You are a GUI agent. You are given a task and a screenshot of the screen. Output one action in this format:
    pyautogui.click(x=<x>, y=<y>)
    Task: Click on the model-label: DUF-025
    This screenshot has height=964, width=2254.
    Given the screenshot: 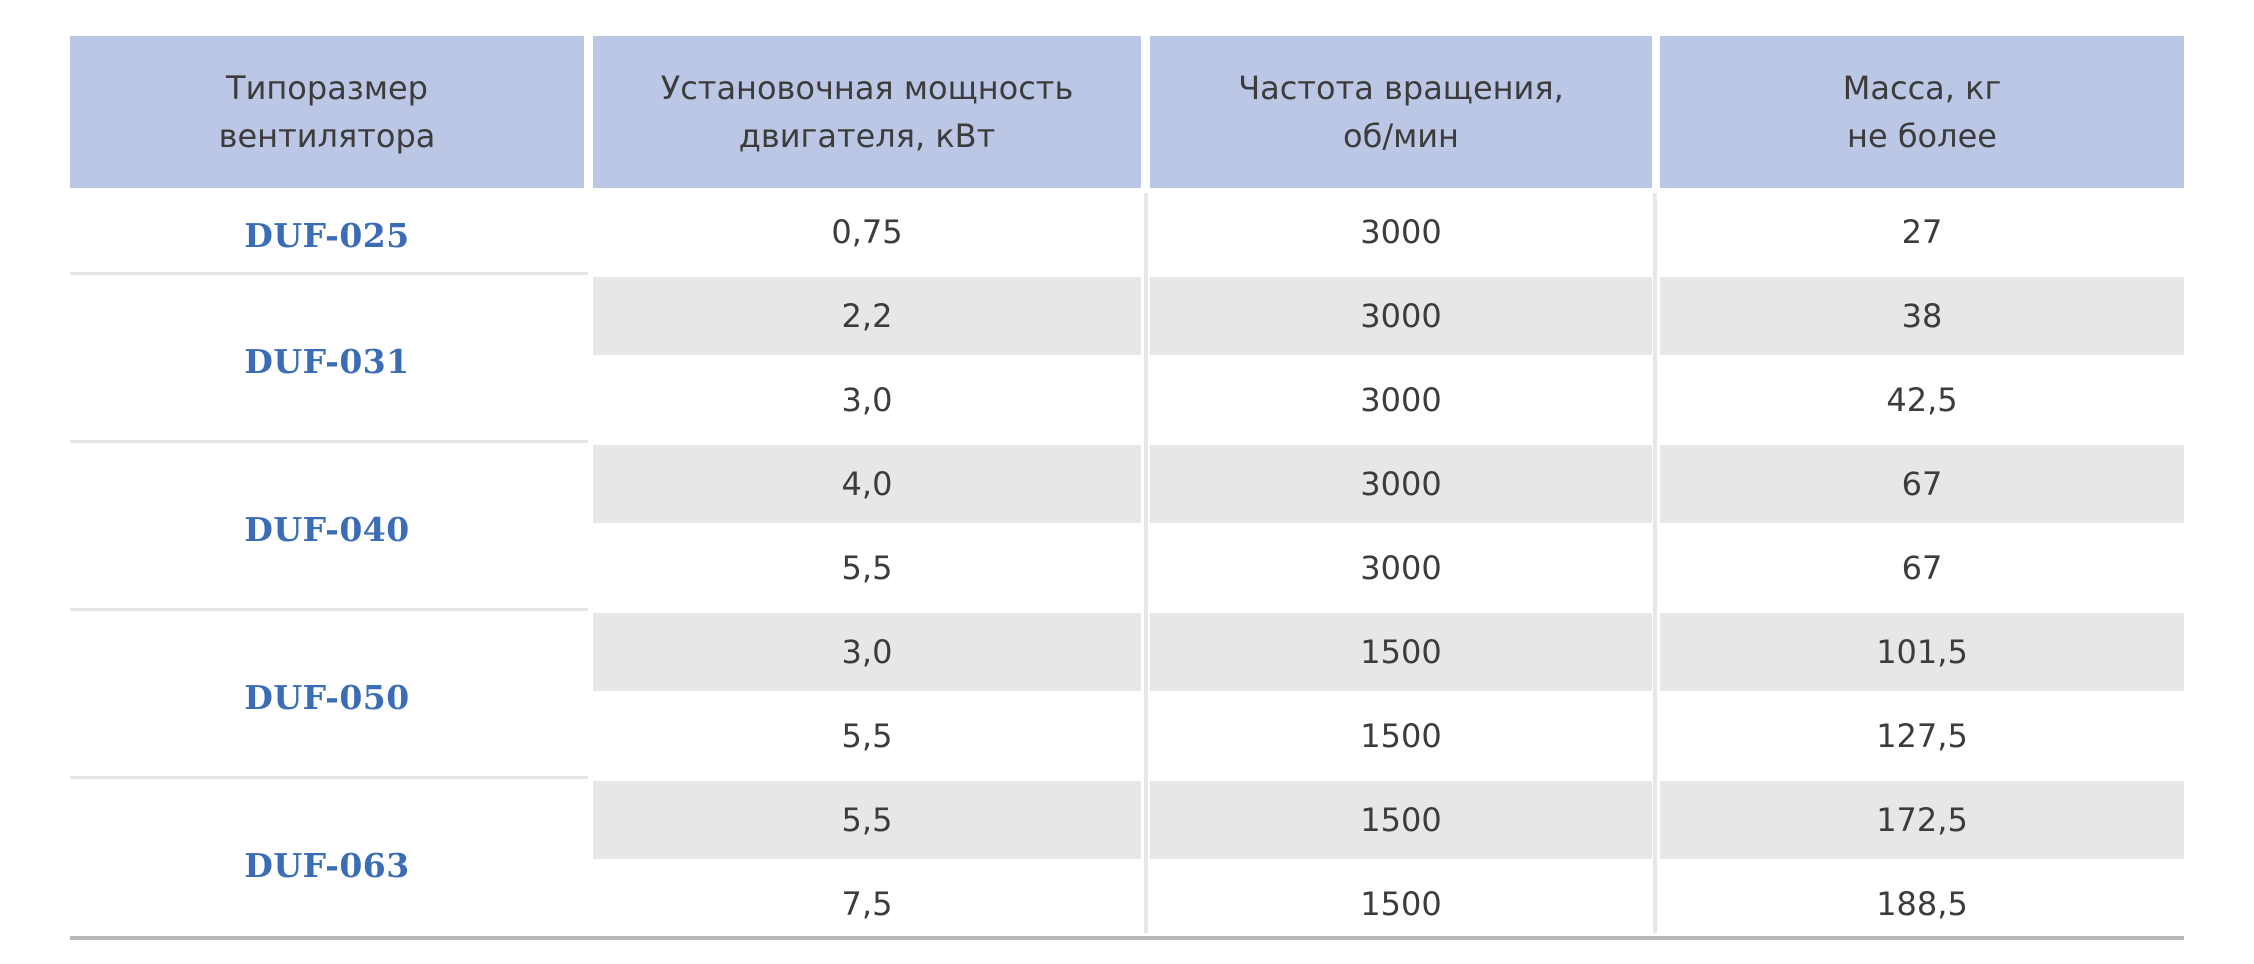 What is the action you would take?
    pyautogui.click(x=327, y=235)
    